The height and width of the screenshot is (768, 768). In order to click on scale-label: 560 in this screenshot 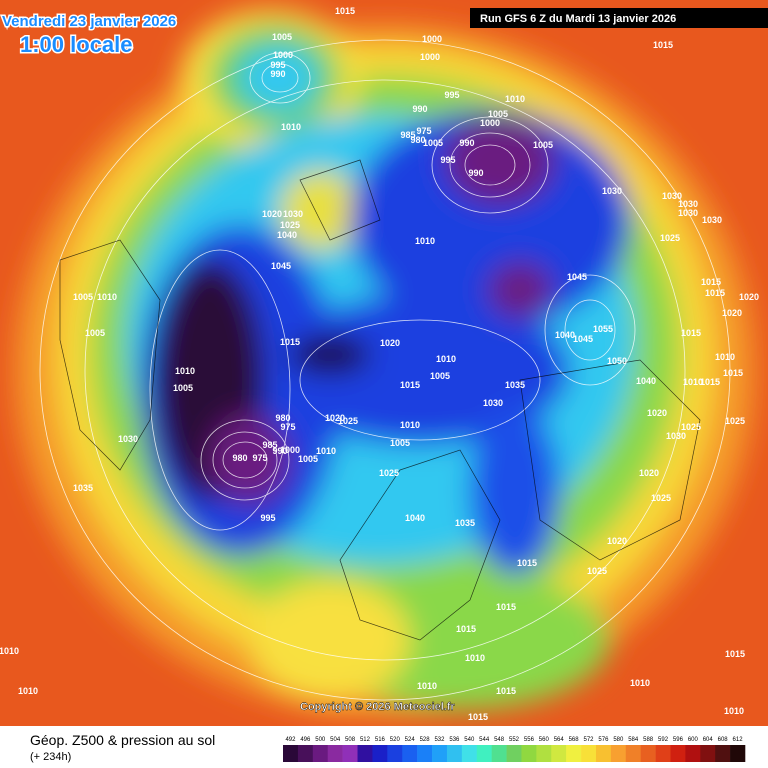, I will do `click(544, 740)`.